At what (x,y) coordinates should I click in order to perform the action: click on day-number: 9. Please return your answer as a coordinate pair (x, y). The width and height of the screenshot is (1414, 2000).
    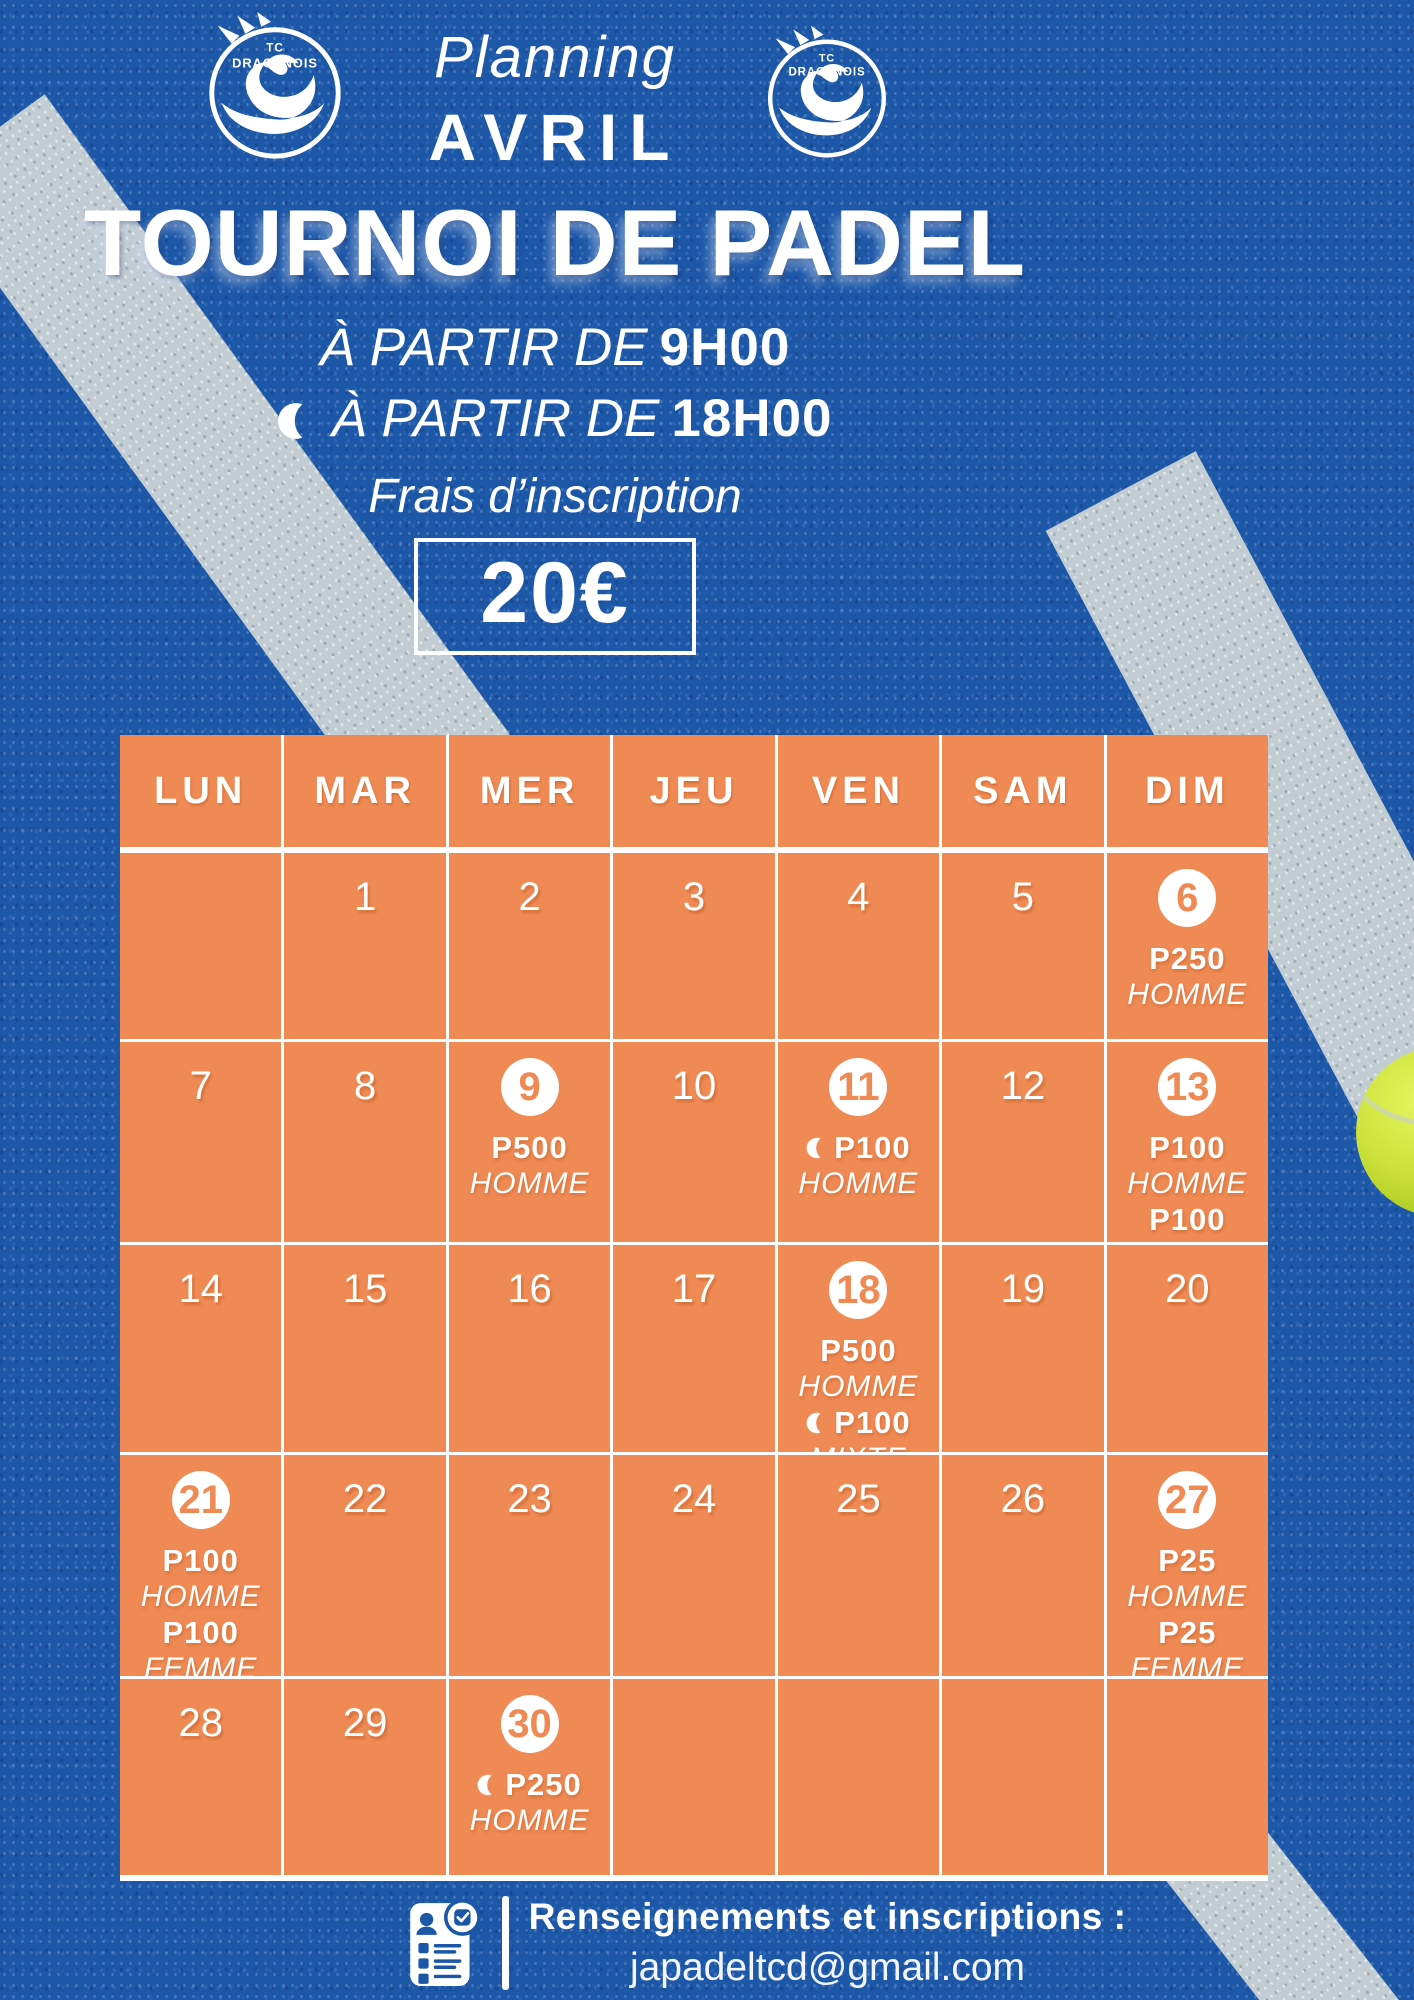
    Looking at the image, I should click on (529, 1087).